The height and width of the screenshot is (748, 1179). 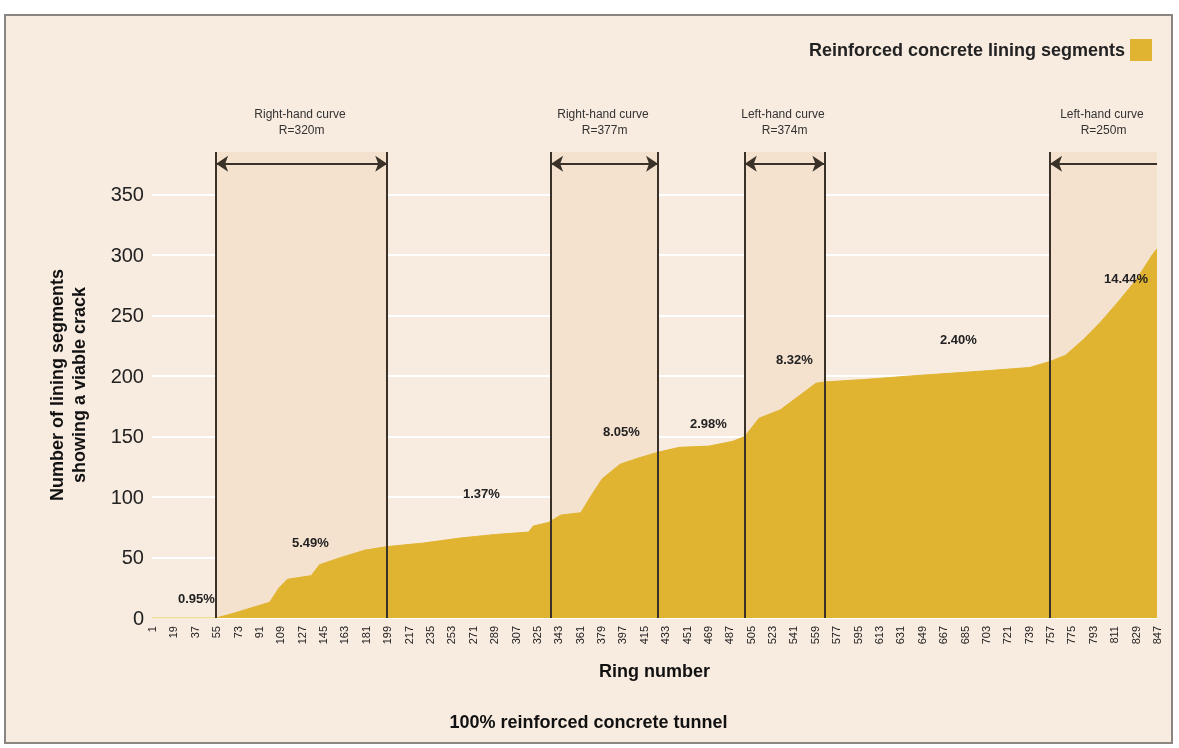 What do you see at coordinates (836, 635) in the screenshot?
I see `x-tick-label: 577` at bounding box center [836, 635].